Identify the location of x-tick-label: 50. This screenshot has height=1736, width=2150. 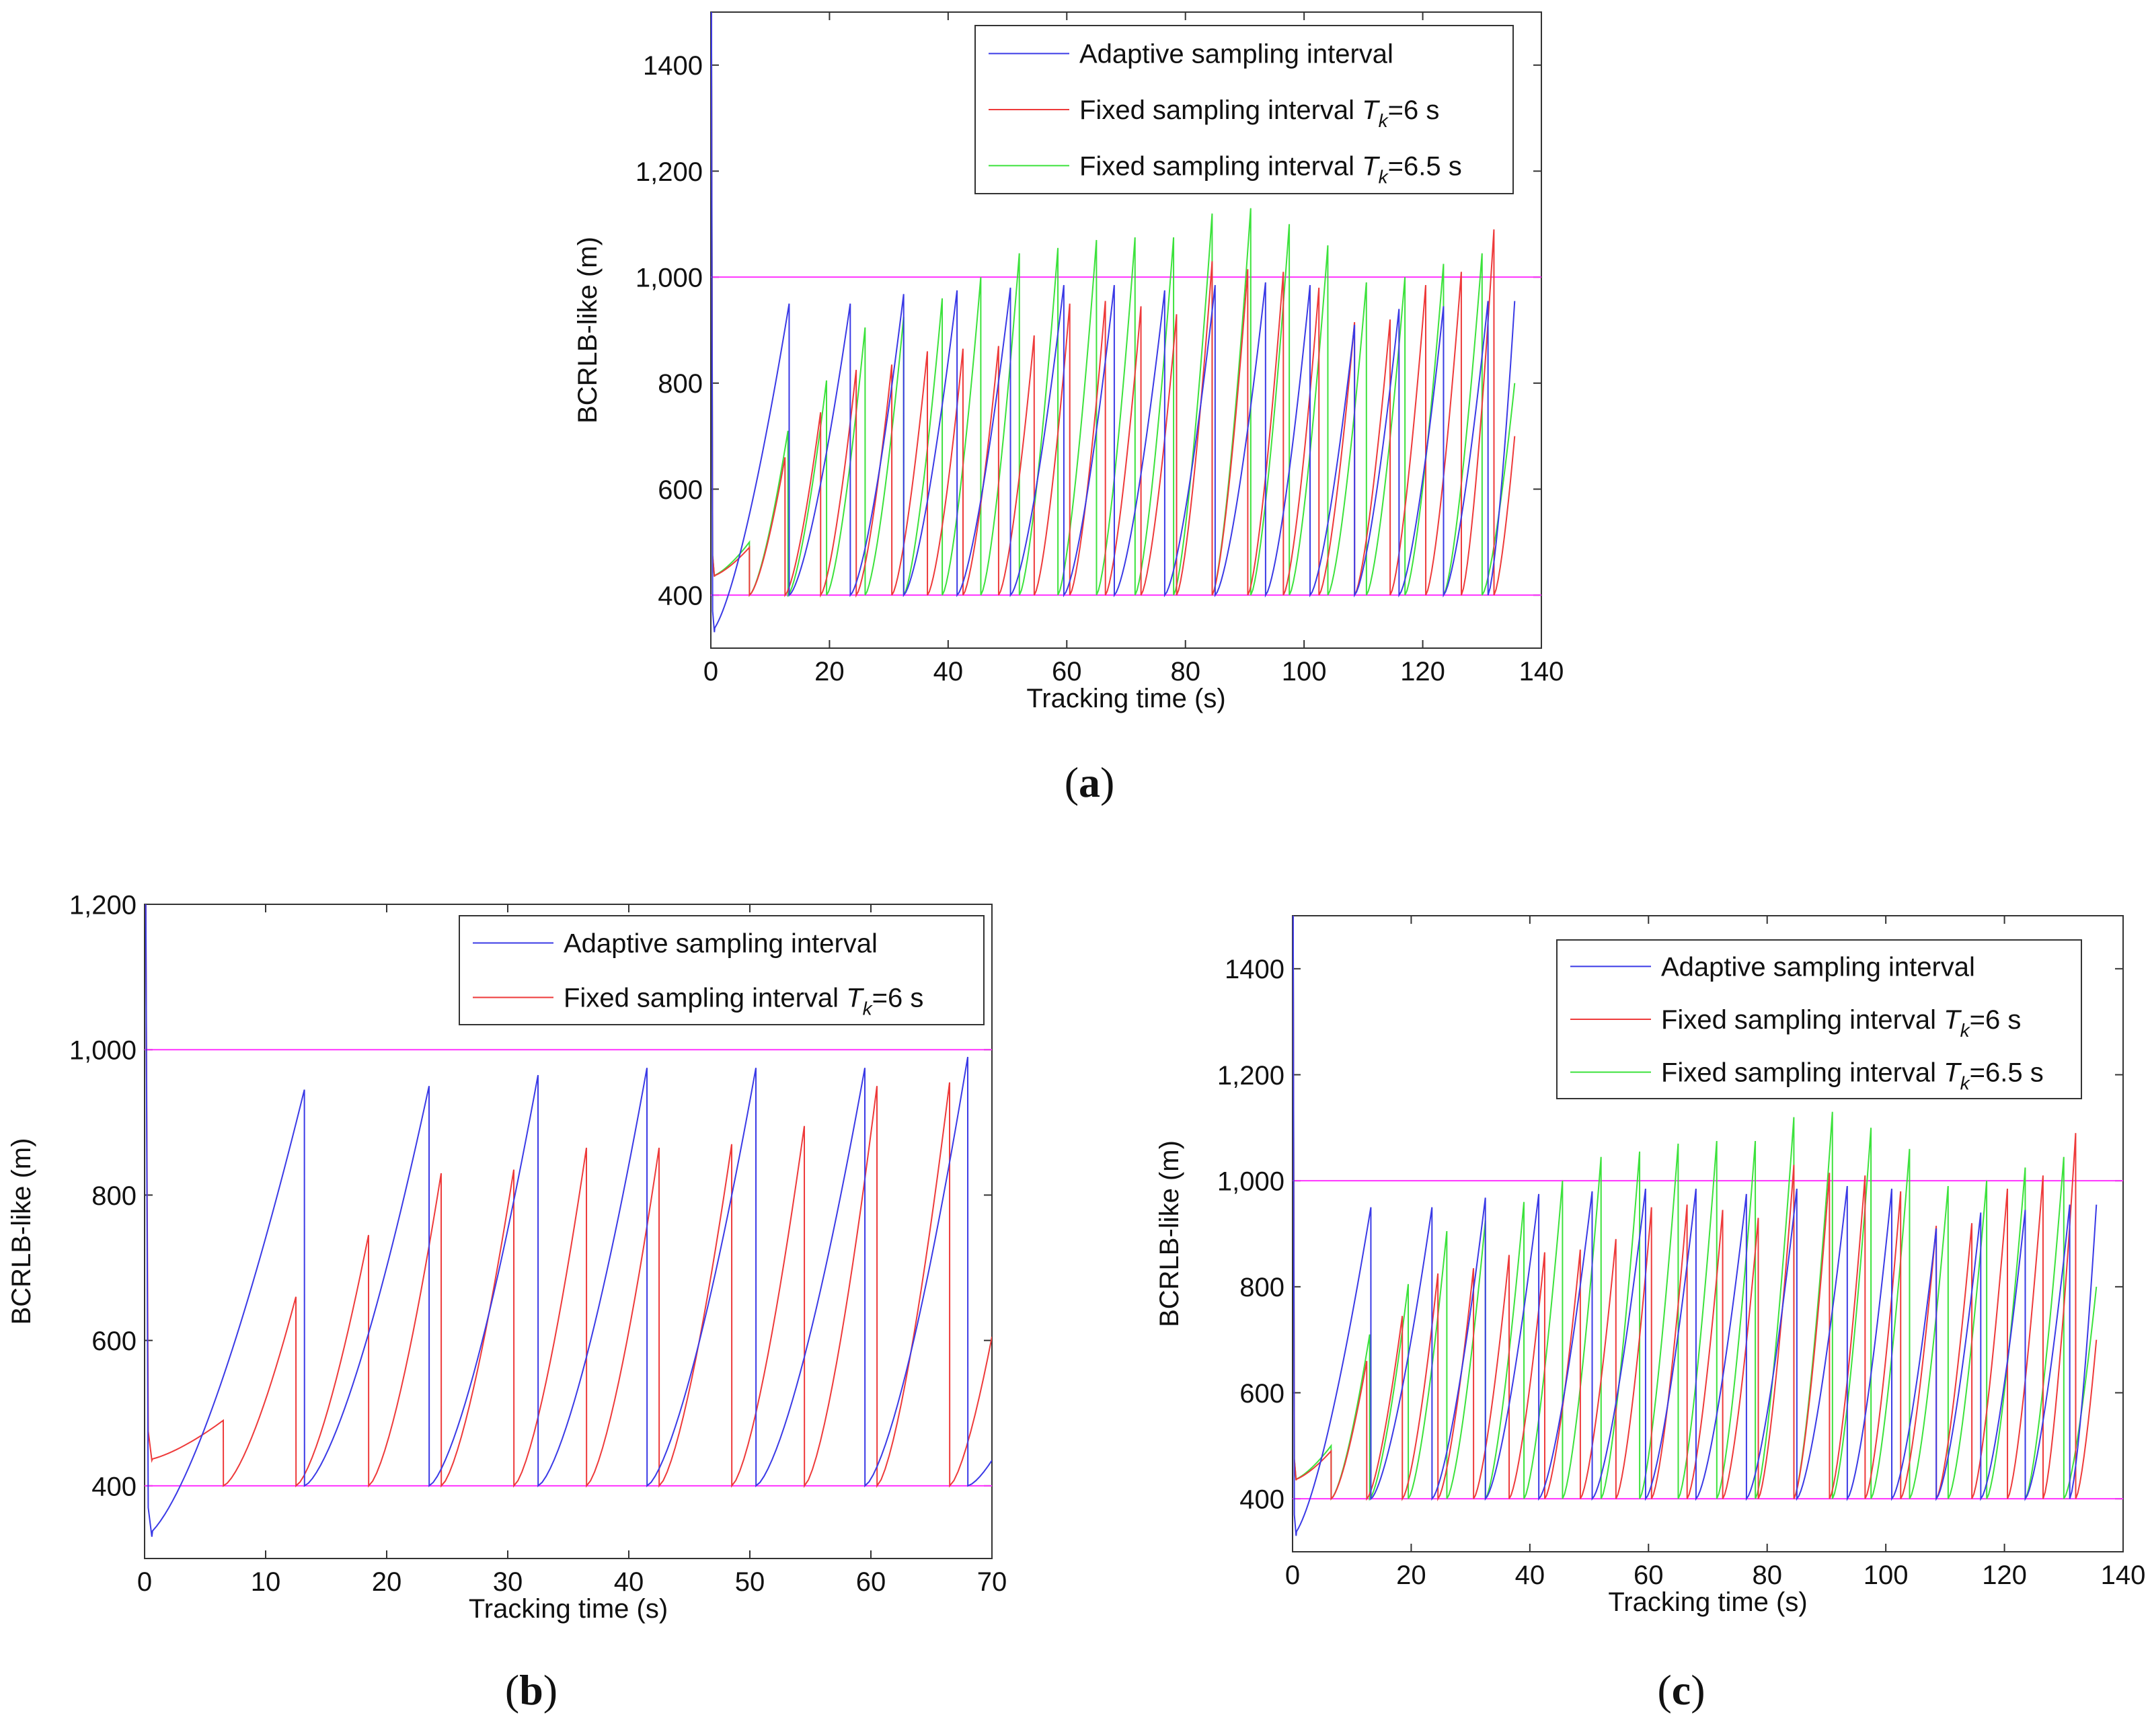
(750, 1582).